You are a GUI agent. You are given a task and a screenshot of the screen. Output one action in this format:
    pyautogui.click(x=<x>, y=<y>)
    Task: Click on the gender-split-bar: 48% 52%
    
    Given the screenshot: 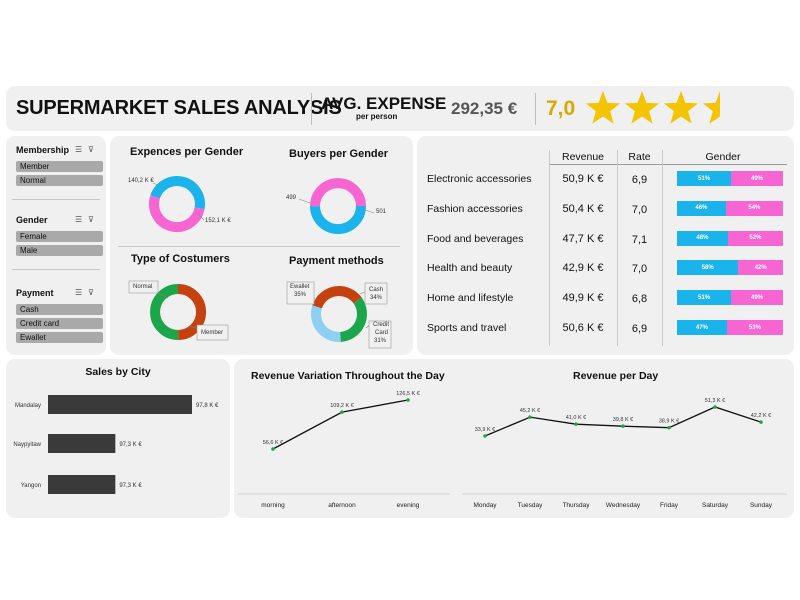 What is the action you would take?
    pyautogui.click(x=730, y=238)
    